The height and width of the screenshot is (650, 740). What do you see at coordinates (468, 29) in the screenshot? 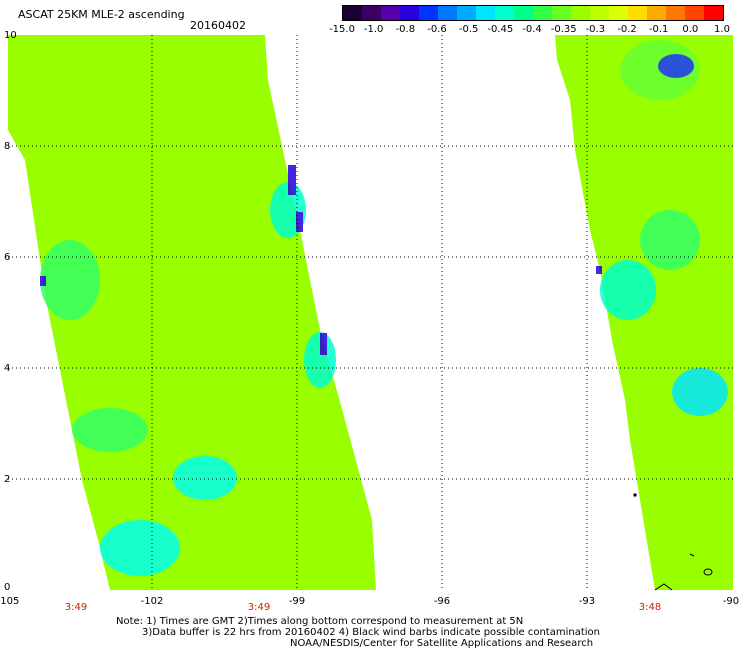
I see `color-scale-label: -0.5` at bounding box center [468, 29].